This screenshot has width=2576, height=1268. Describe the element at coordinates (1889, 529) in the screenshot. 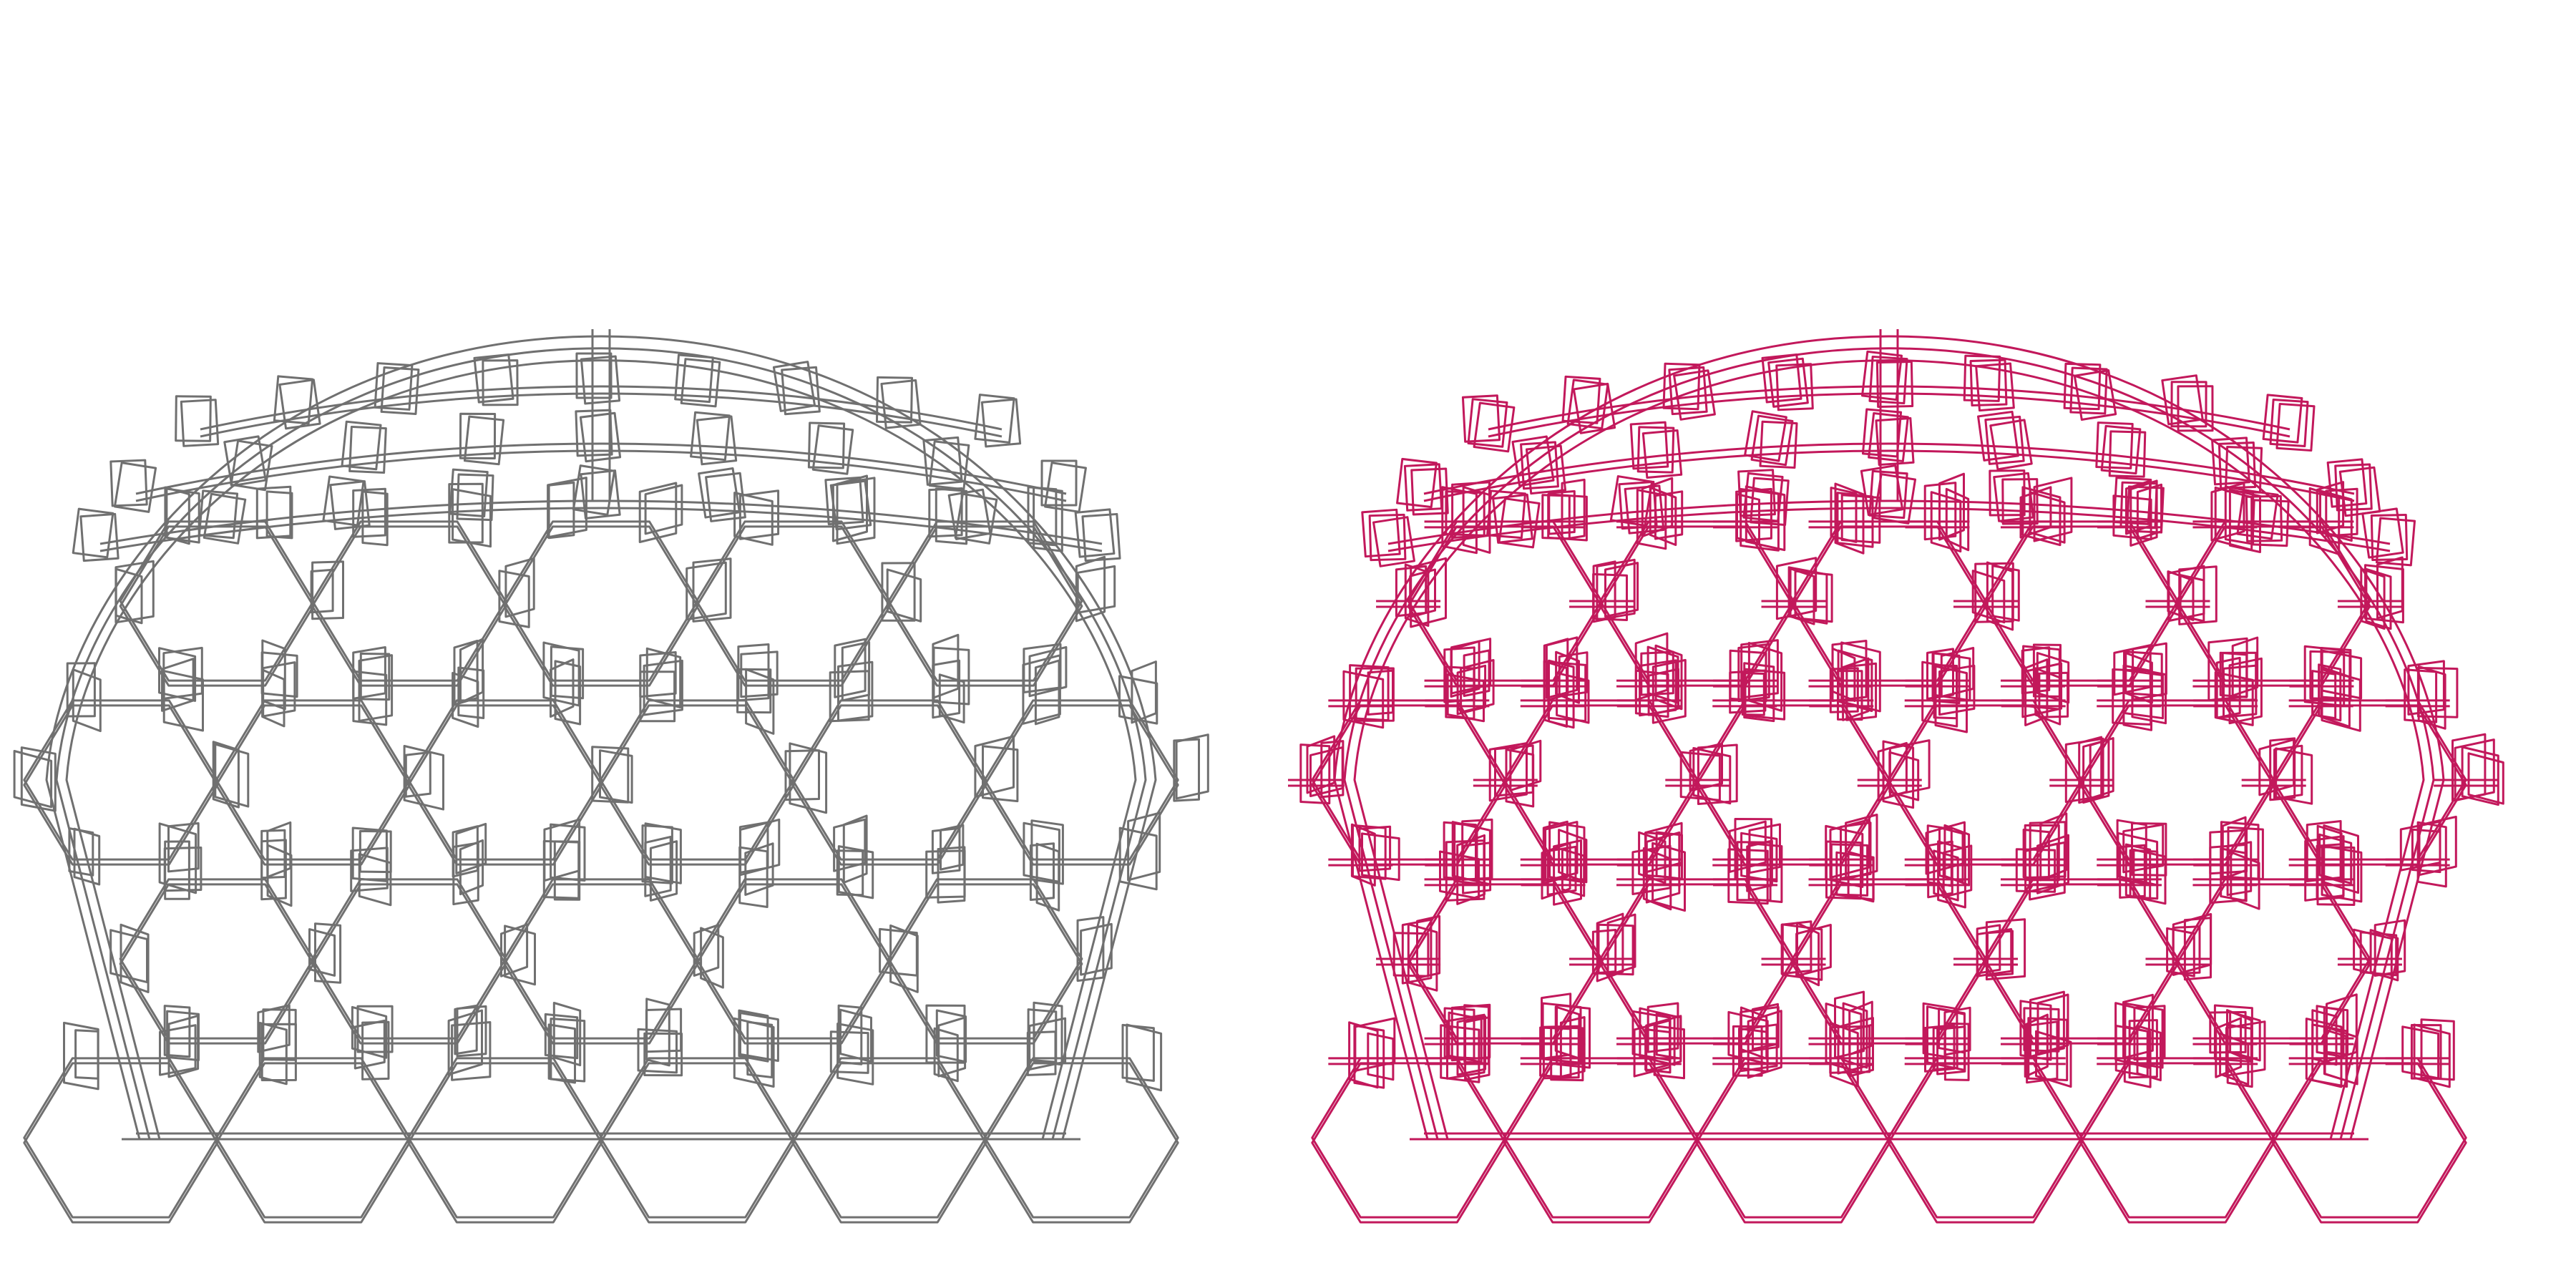

I see `ring-beam` at that location.